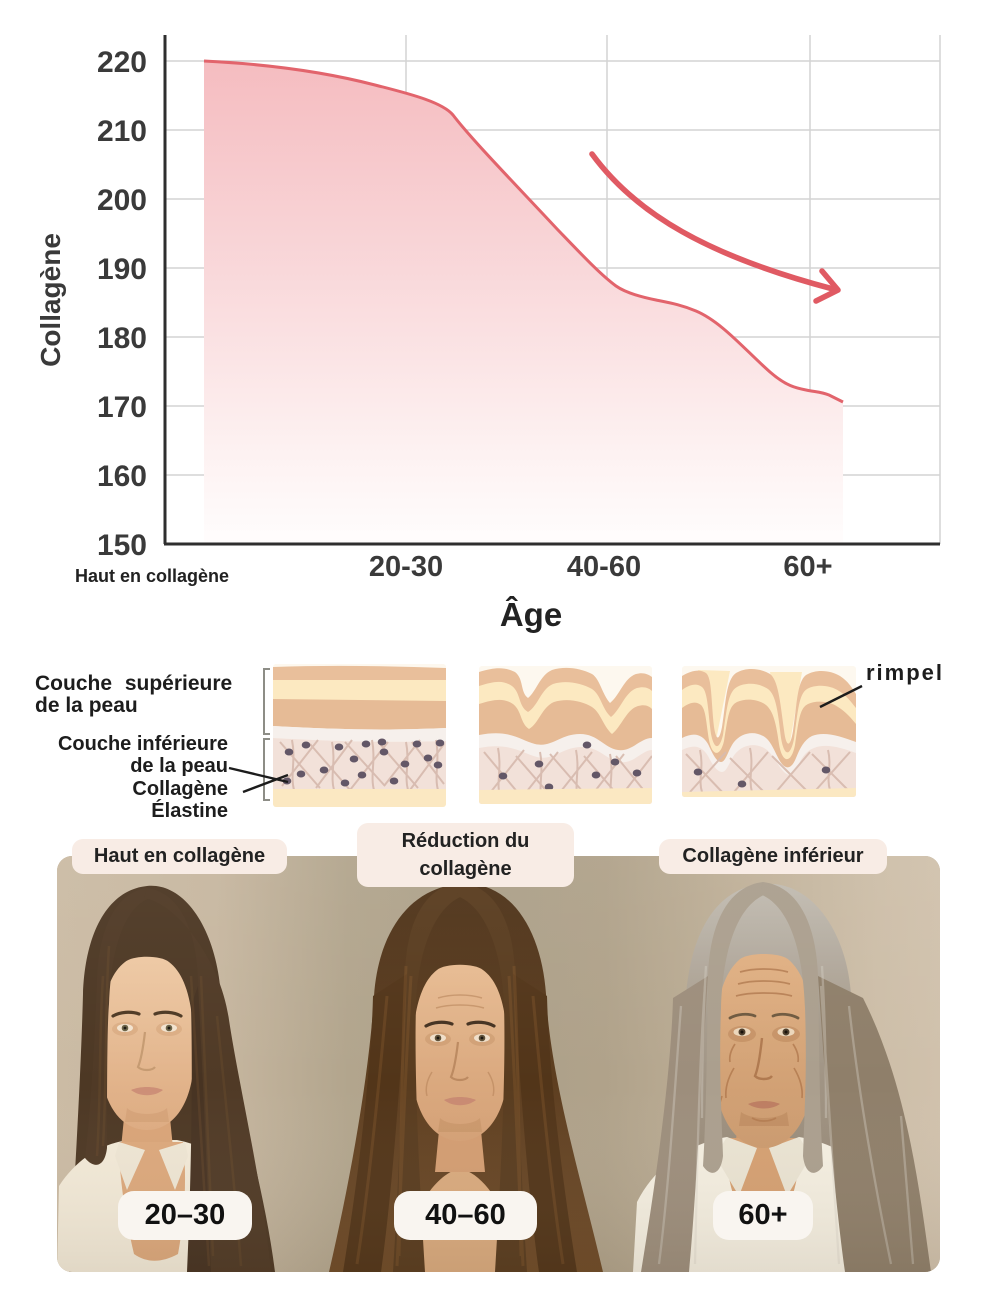 The image size is (1000, 1300). I want to click on svg-text: Couche supérieure, so click(133, 683).